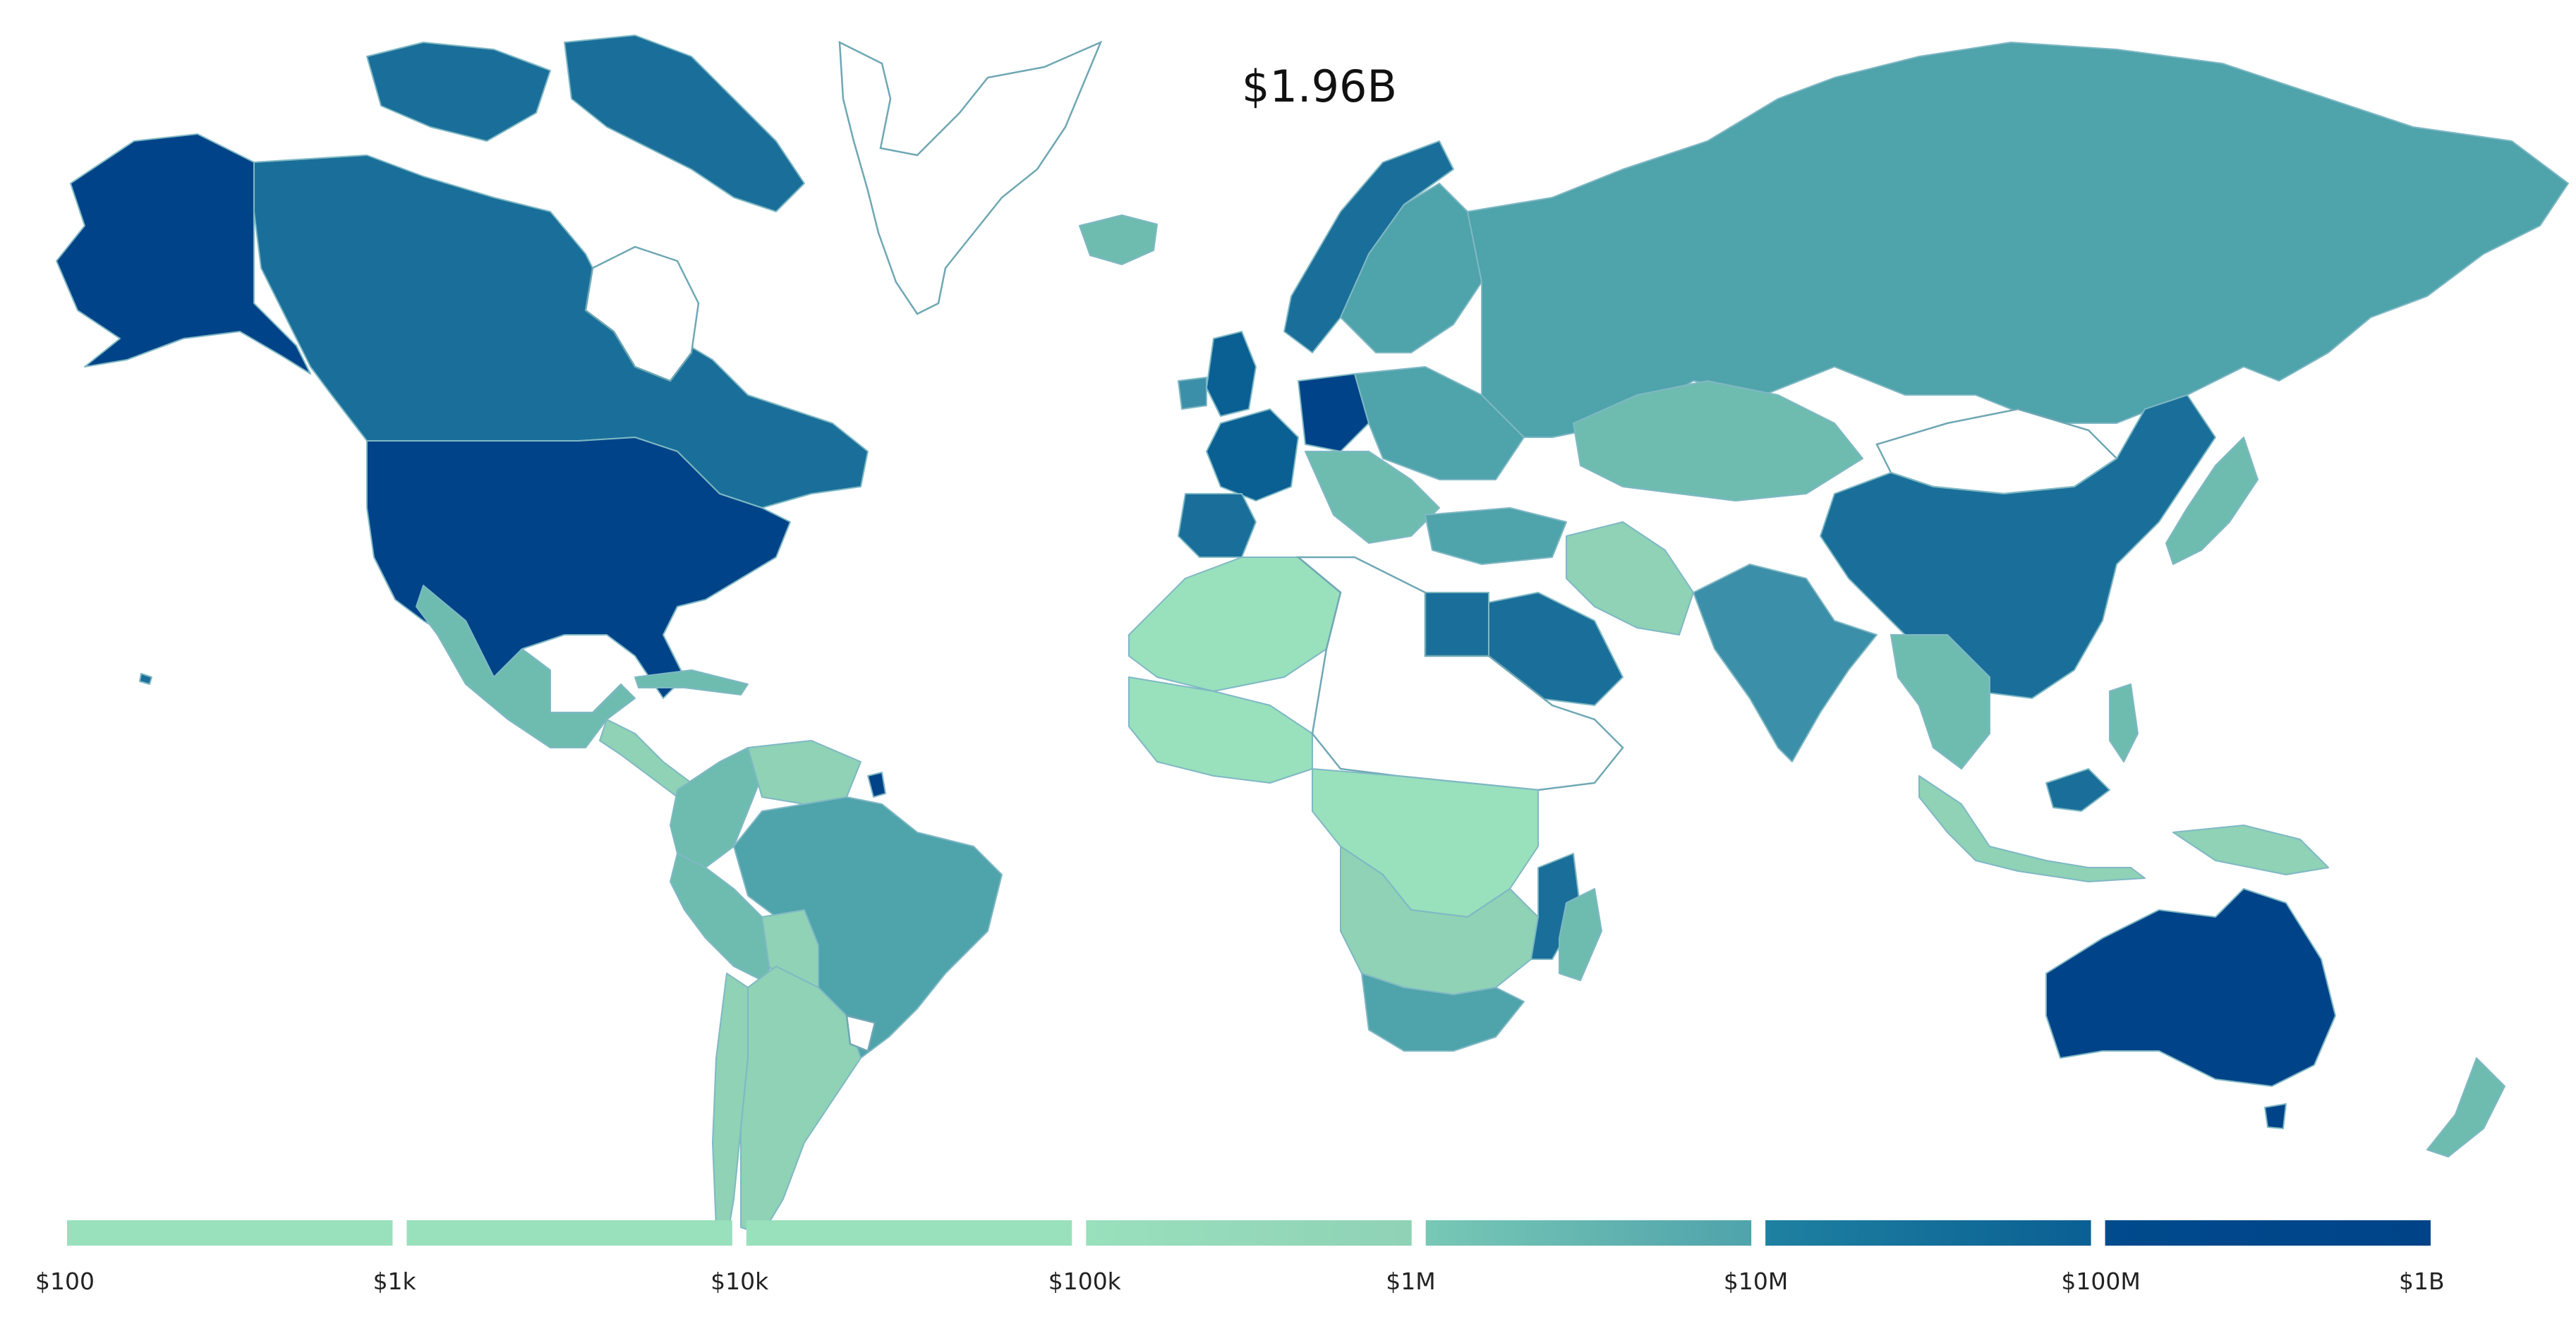  What do you see at coordinates (692, 682) in the screenshot?
I see `region-cuba` at bounding box center [692, 682].